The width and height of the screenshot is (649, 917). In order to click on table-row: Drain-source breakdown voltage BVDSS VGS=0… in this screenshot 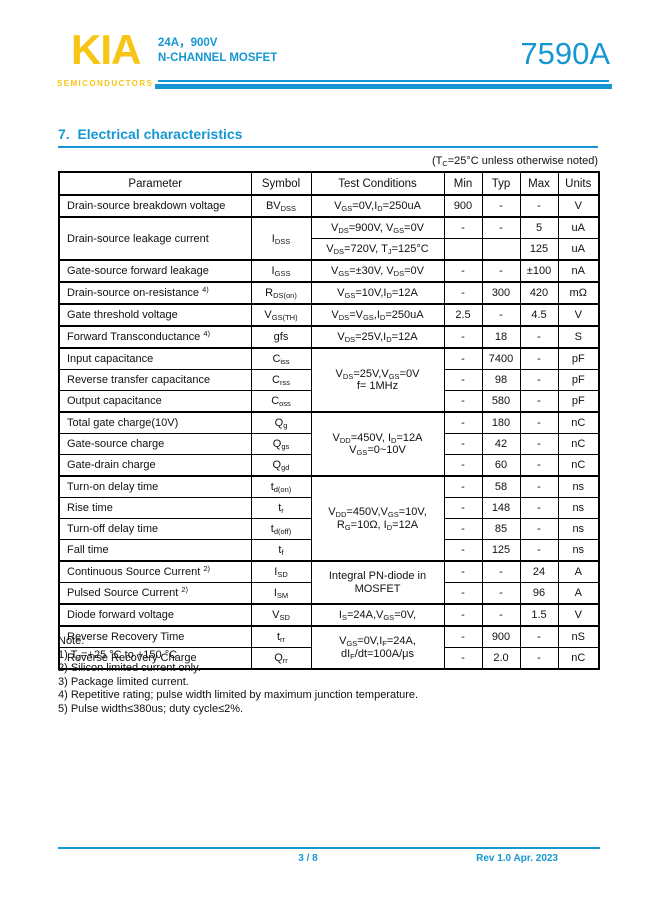, I will do `click(329, 206)`.